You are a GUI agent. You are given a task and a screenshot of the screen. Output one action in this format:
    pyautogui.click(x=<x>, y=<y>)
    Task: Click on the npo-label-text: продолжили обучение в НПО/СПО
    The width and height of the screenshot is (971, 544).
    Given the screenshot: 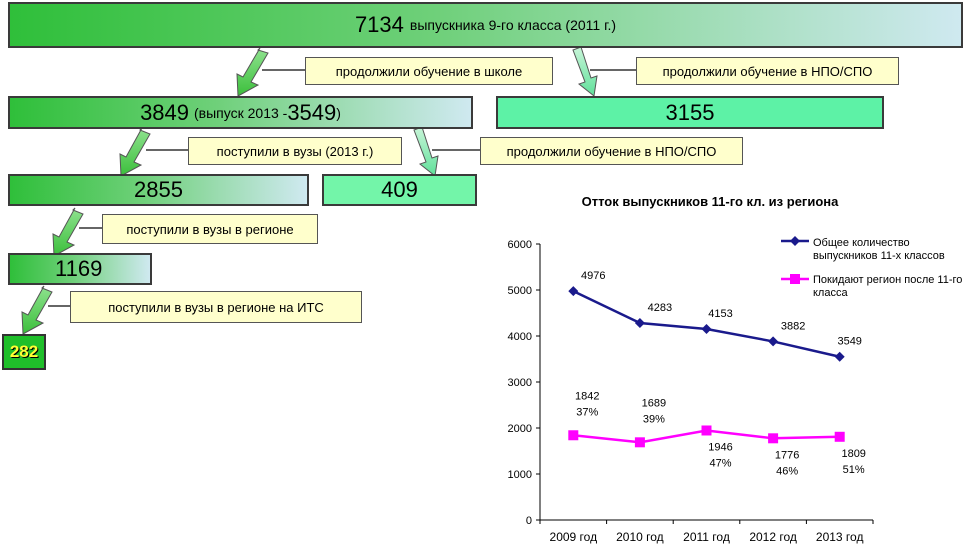 What is the action you would take?
    pyautogui.click(x=767, y=71)
    